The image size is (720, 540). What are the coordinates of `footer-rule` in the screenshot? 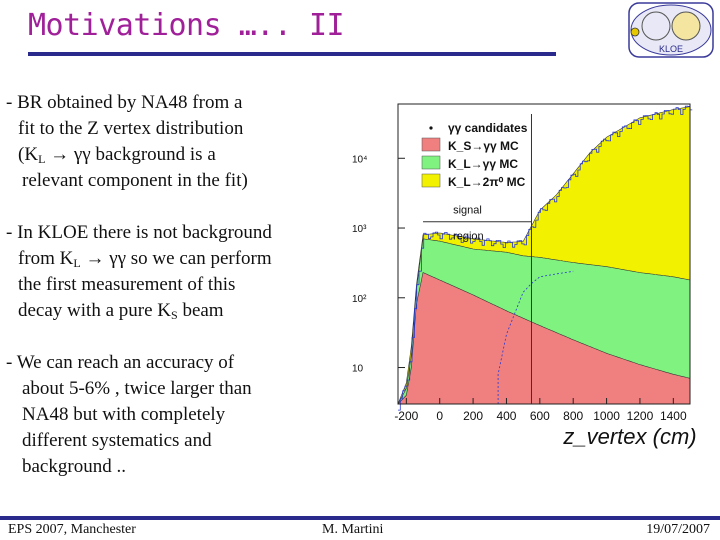 It's located at (360, 518).